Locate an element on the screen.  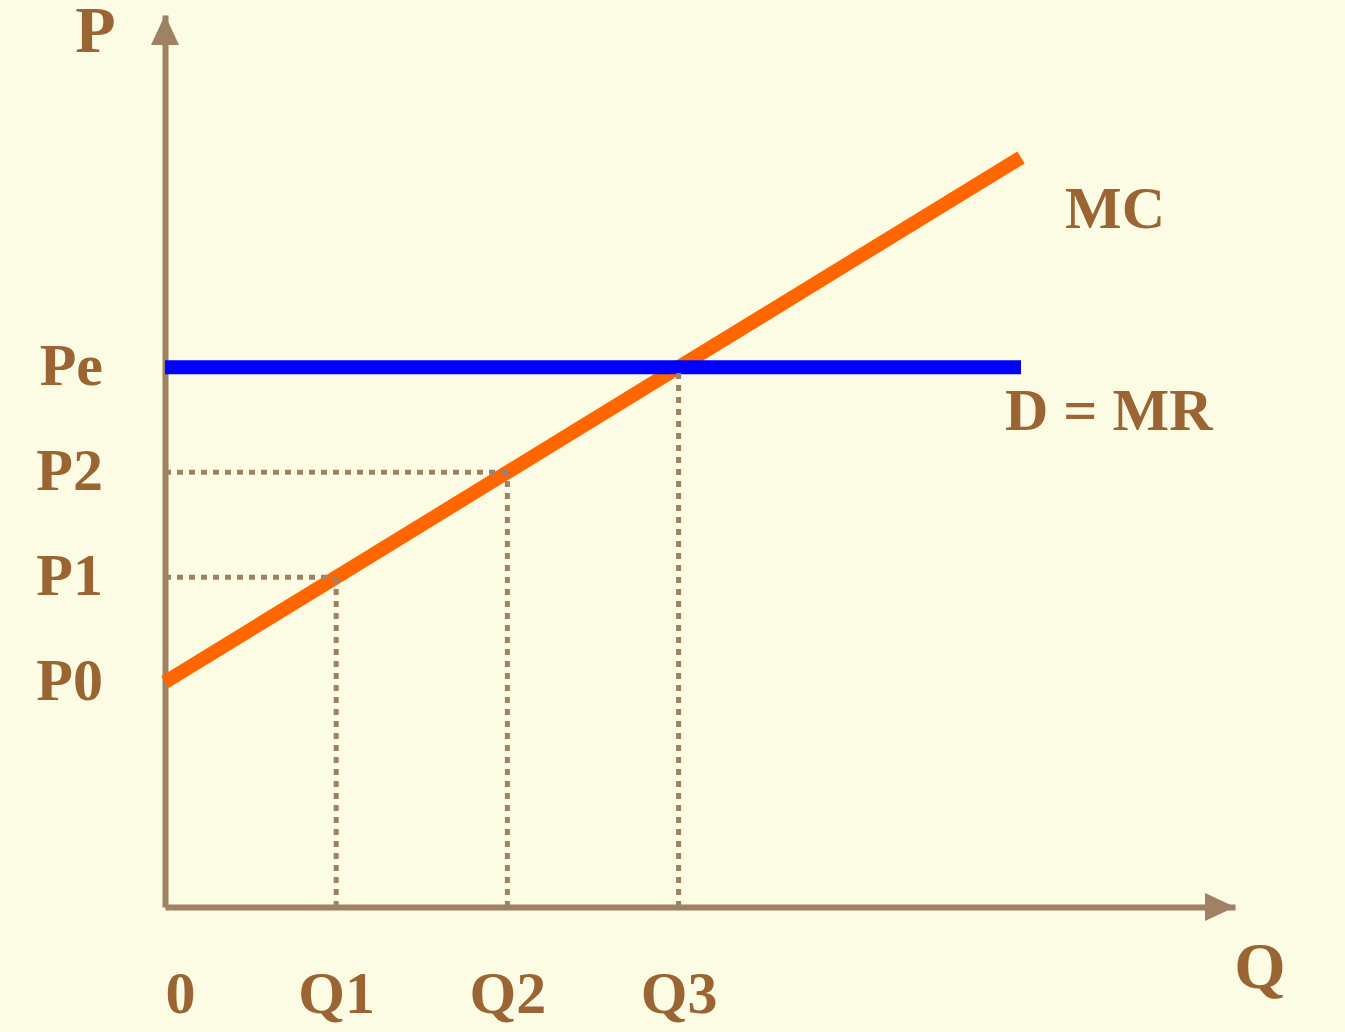
annotation: P0 is located at coordinates (69, 680).